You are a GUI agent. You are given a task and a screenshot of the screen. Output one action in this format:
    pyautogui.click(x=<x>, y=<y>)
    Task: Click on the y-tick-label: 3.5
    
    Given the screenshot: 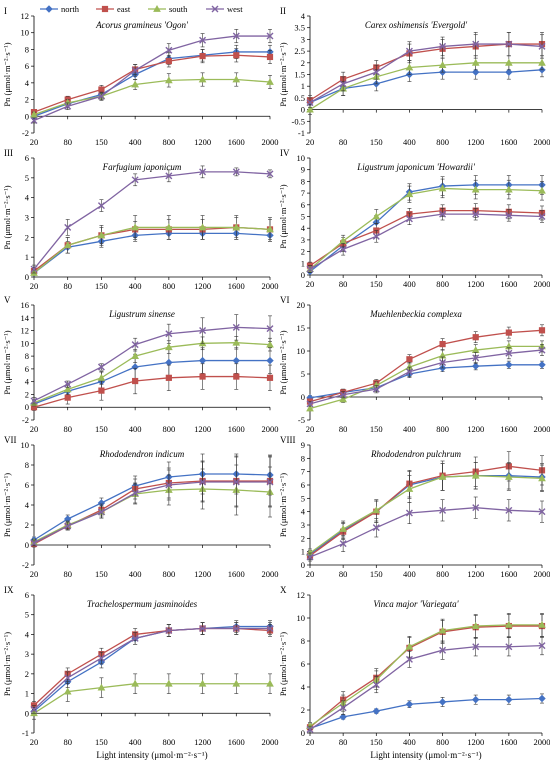 What is the action you would take?
    pyautogui.click(x=299, y=28)
    